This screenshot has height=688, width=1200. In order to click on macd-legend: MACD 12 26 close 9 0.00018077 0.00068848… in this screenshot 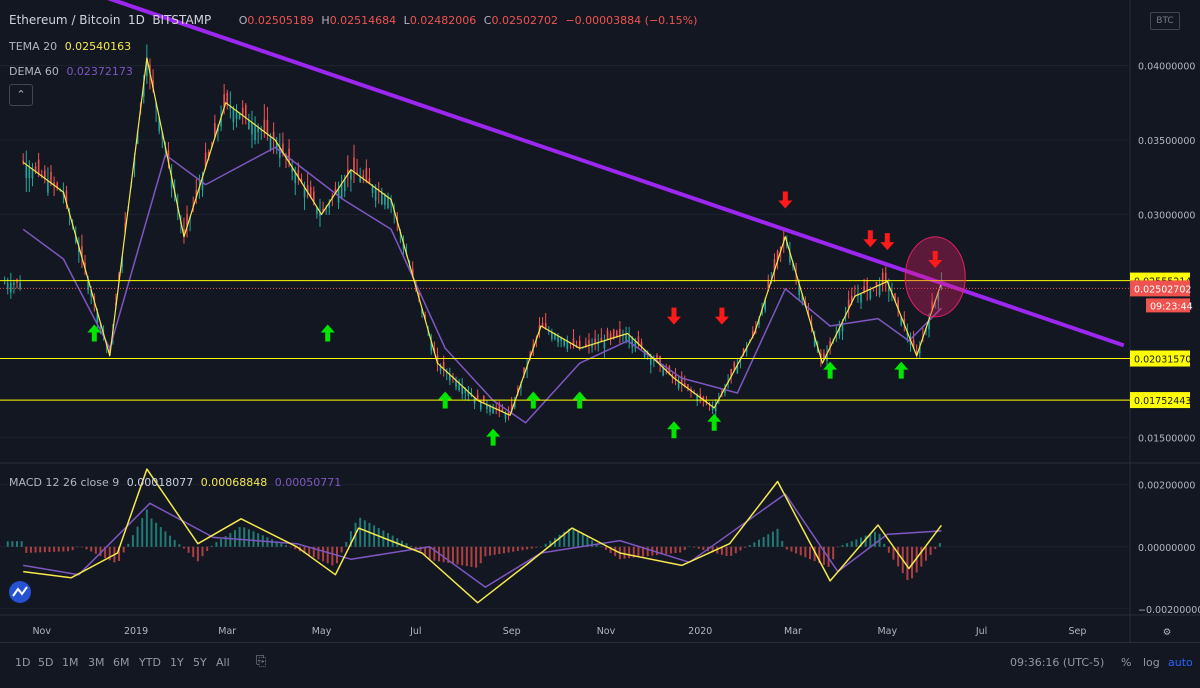, I will do `click(177, 482)`.